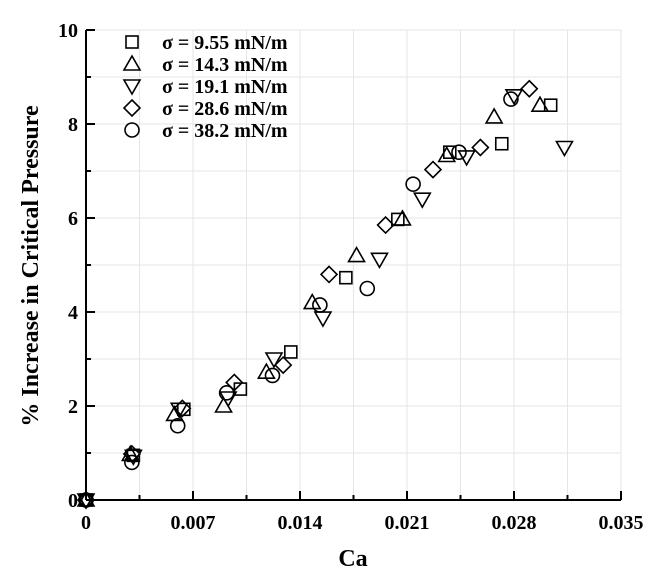  I want to click on y-tick-label-4: 8, so click(73, 125).